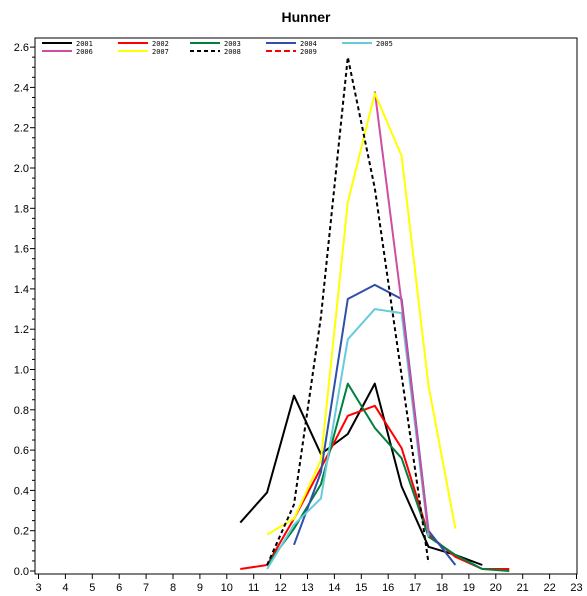 This screenshot has height=596, width=587. What do you see at coordinates (469, 588) in the screenshot?
I see `x-tick-label: 19` at bounding box center [469, 588].